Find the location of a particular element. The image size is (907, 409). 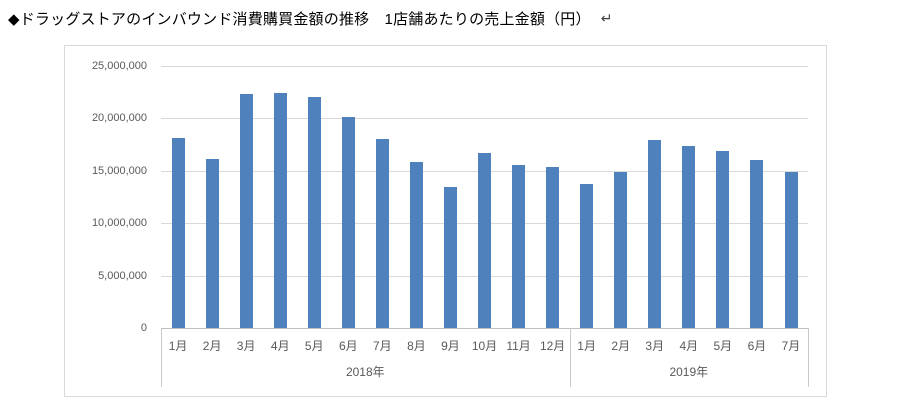

y-axis-tick-label: 0 is located at coordinates (143, 328).